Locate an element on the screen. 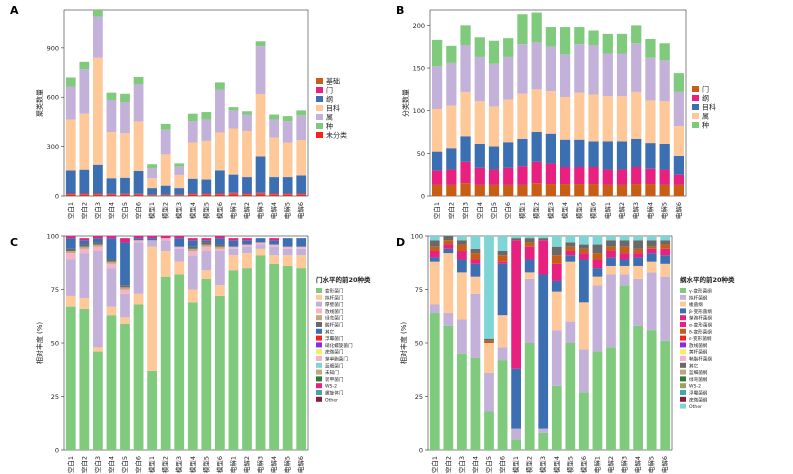 The width and height of the screenshot is (793, 474). legend-label: 绿弯菌门 is located at coordinates (334, 318).